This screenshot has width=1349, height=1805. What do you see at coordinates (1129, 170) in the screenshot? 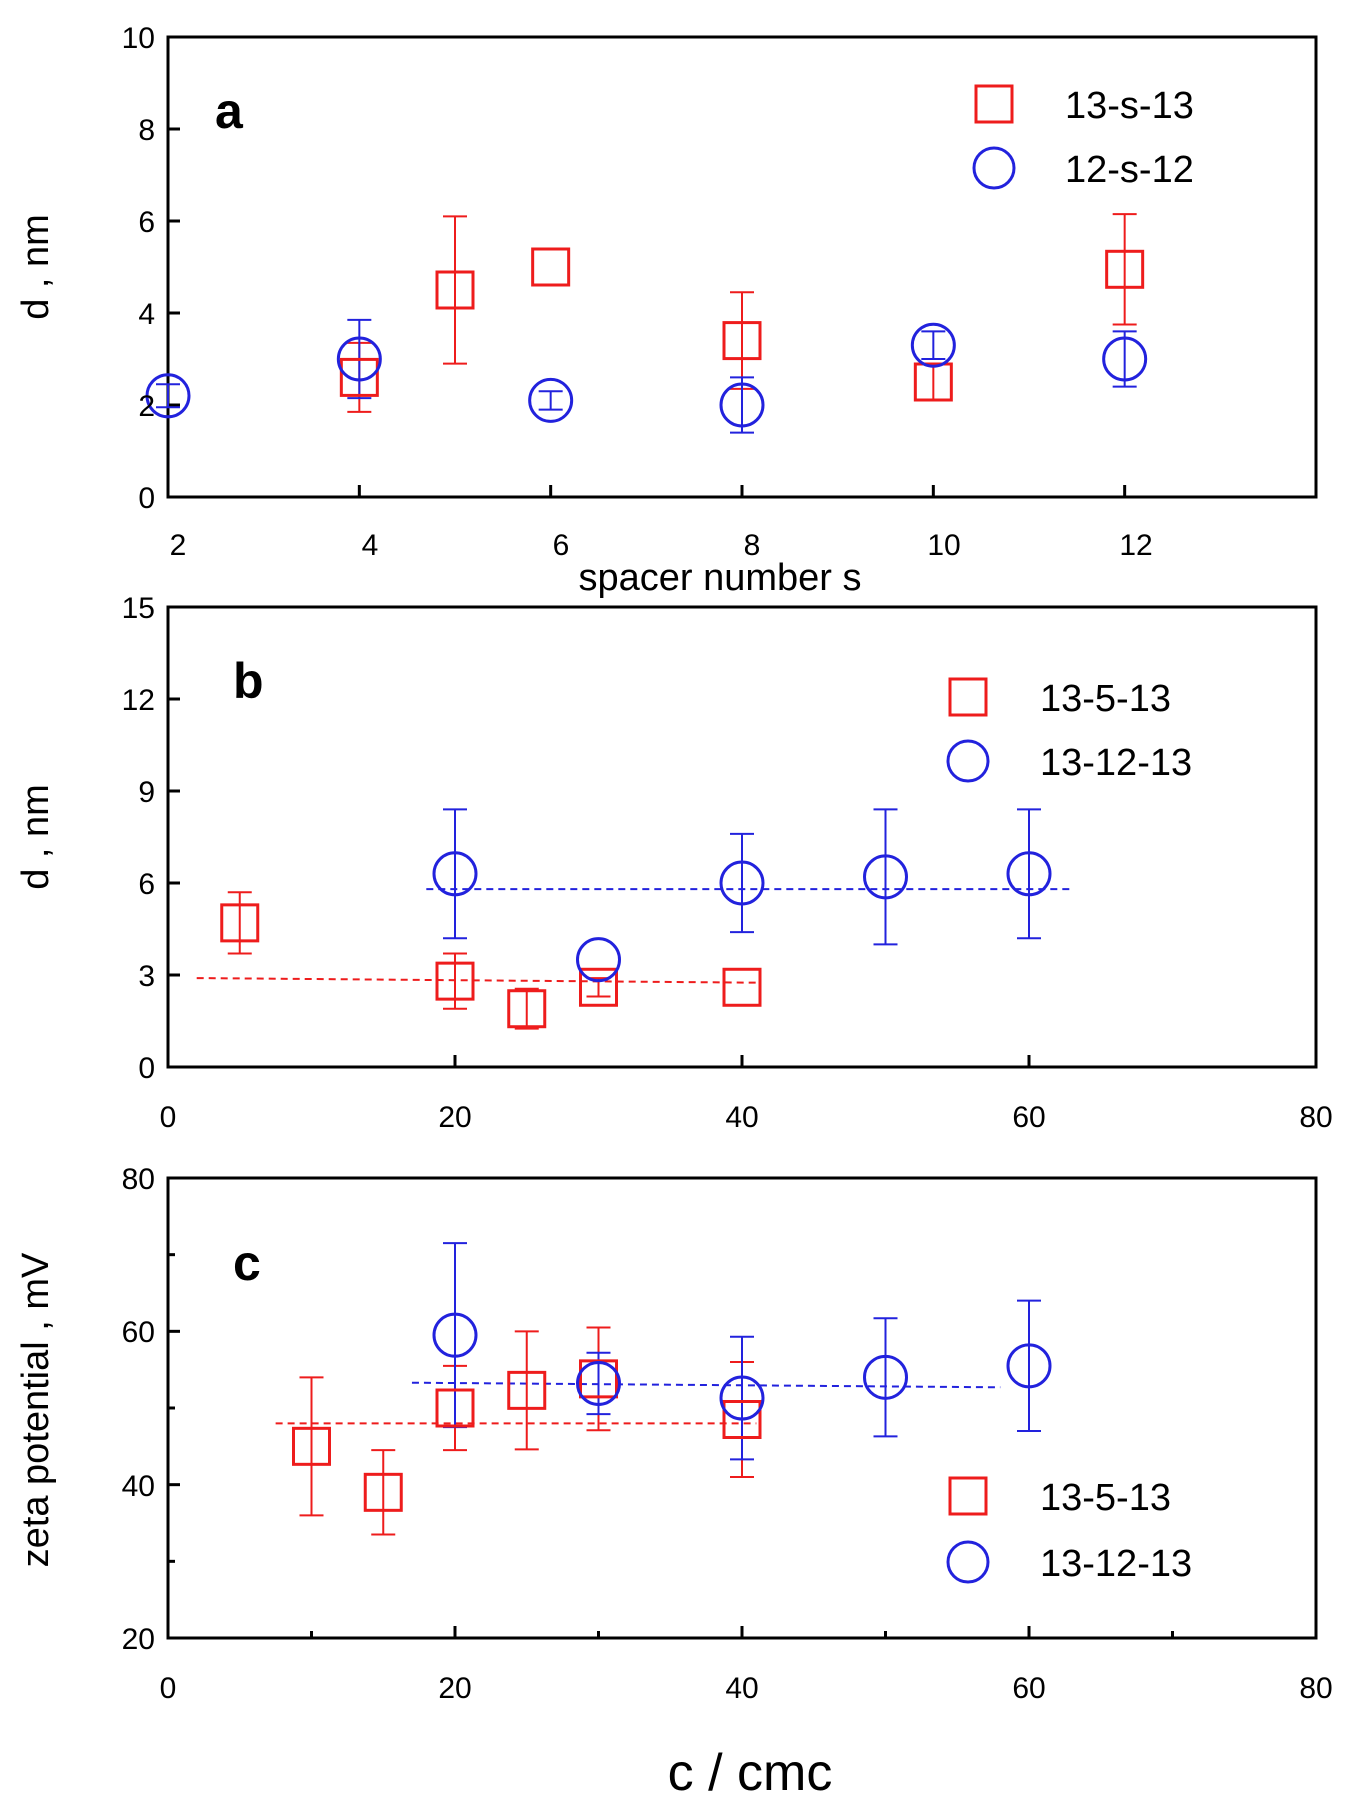
I see `legend-label: 12-s-12` at bounding box center [1129, 170].